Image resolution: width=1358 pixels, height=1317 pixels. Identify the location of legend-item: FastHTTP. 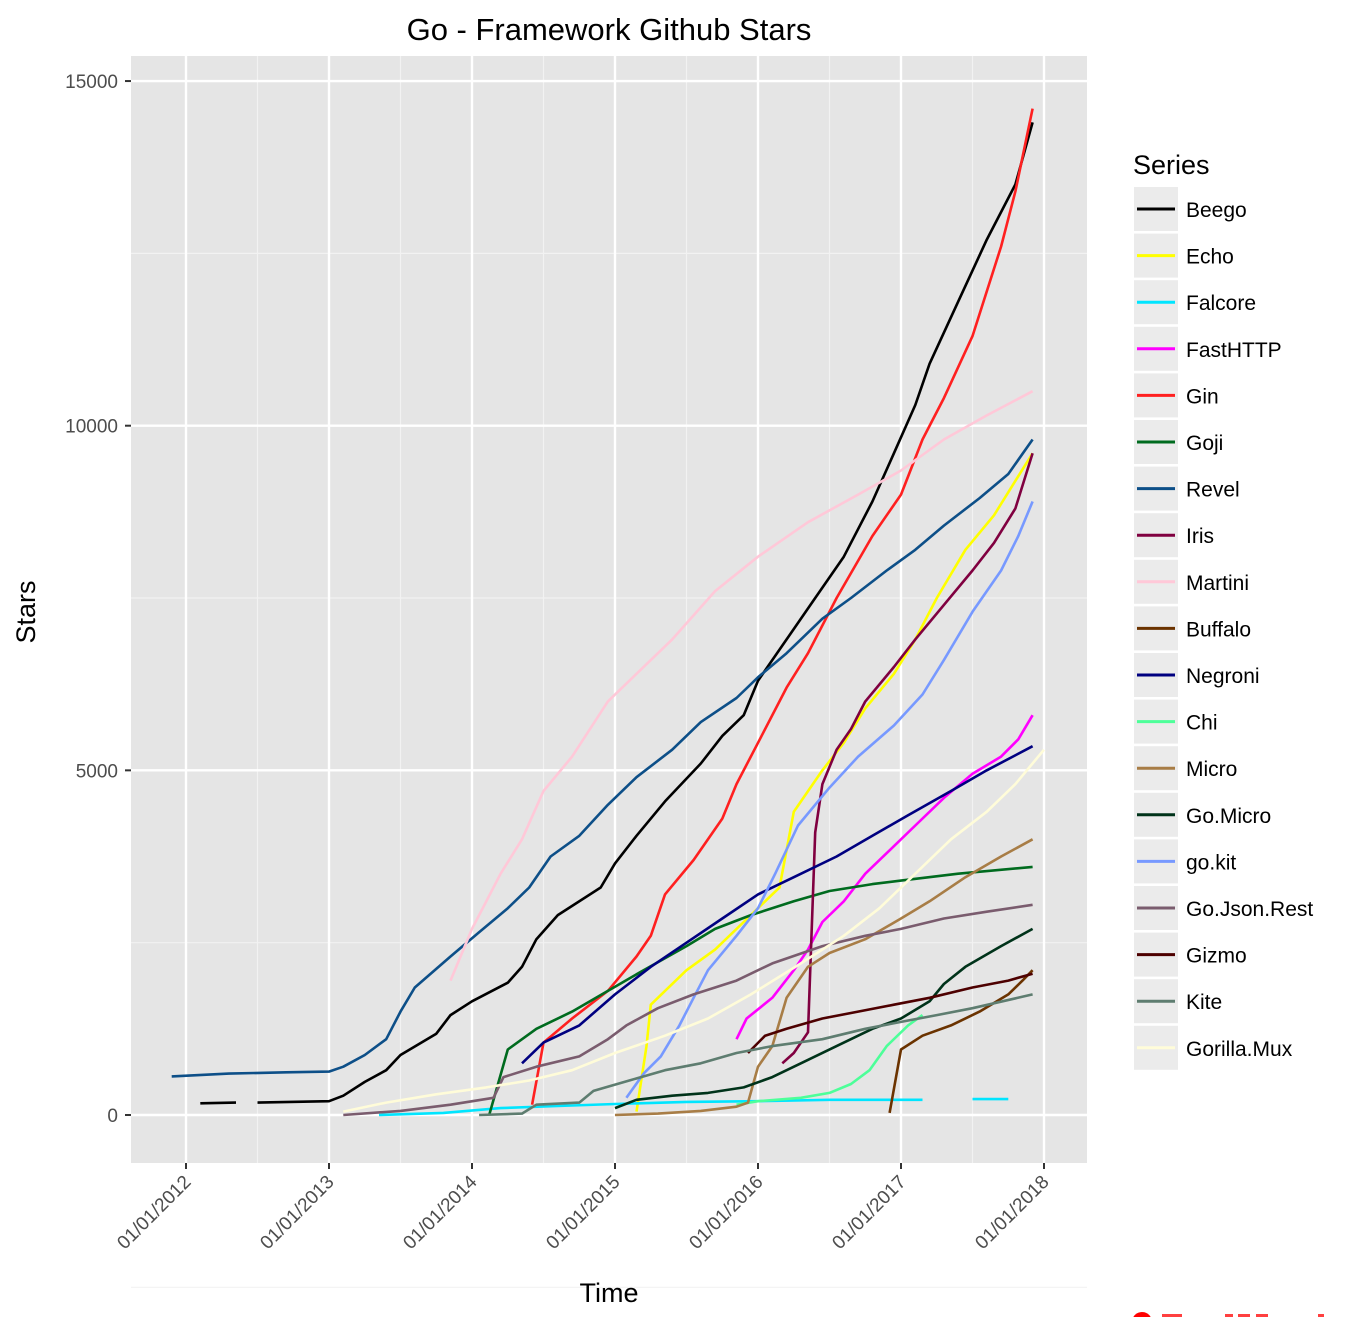
(1208, 348).